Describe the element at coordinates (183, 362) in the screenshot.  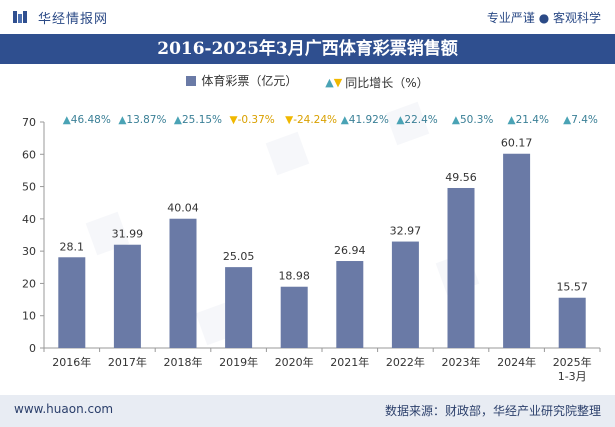
I see `x-tick-label: 2018年` at that location.